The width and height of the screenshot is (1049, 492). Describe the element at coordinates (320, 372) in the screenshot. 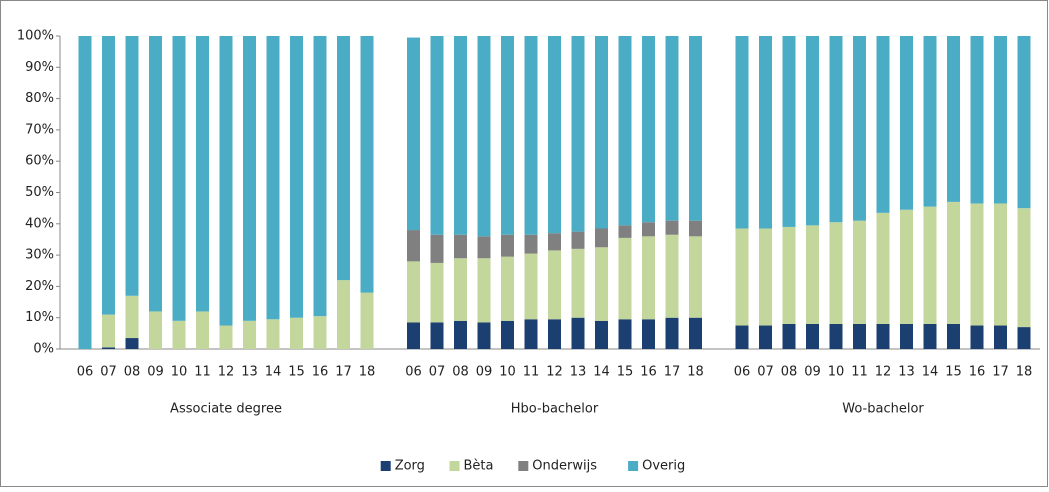

I see `x-tick-label: 16` at that location.